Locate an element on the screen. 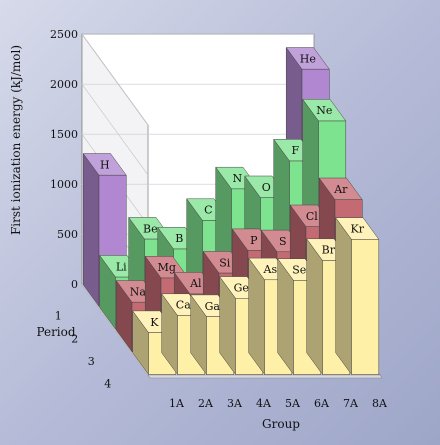 The height and width of the screenshot is (445, 440). element-symbol: P is located at coordinates (254, 240).